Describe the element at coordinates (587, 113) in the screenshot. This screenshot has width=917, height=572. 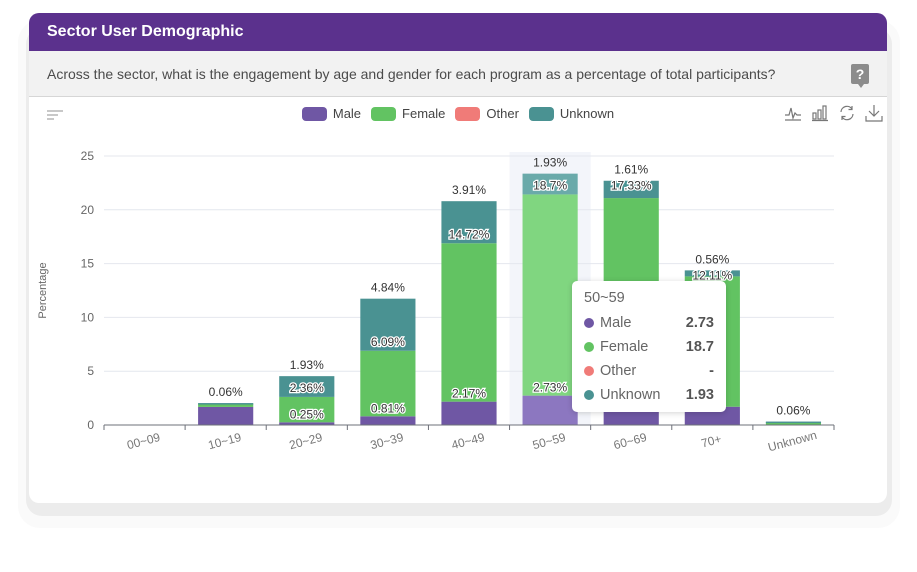
I see `legend-label: Unknown` at that location.